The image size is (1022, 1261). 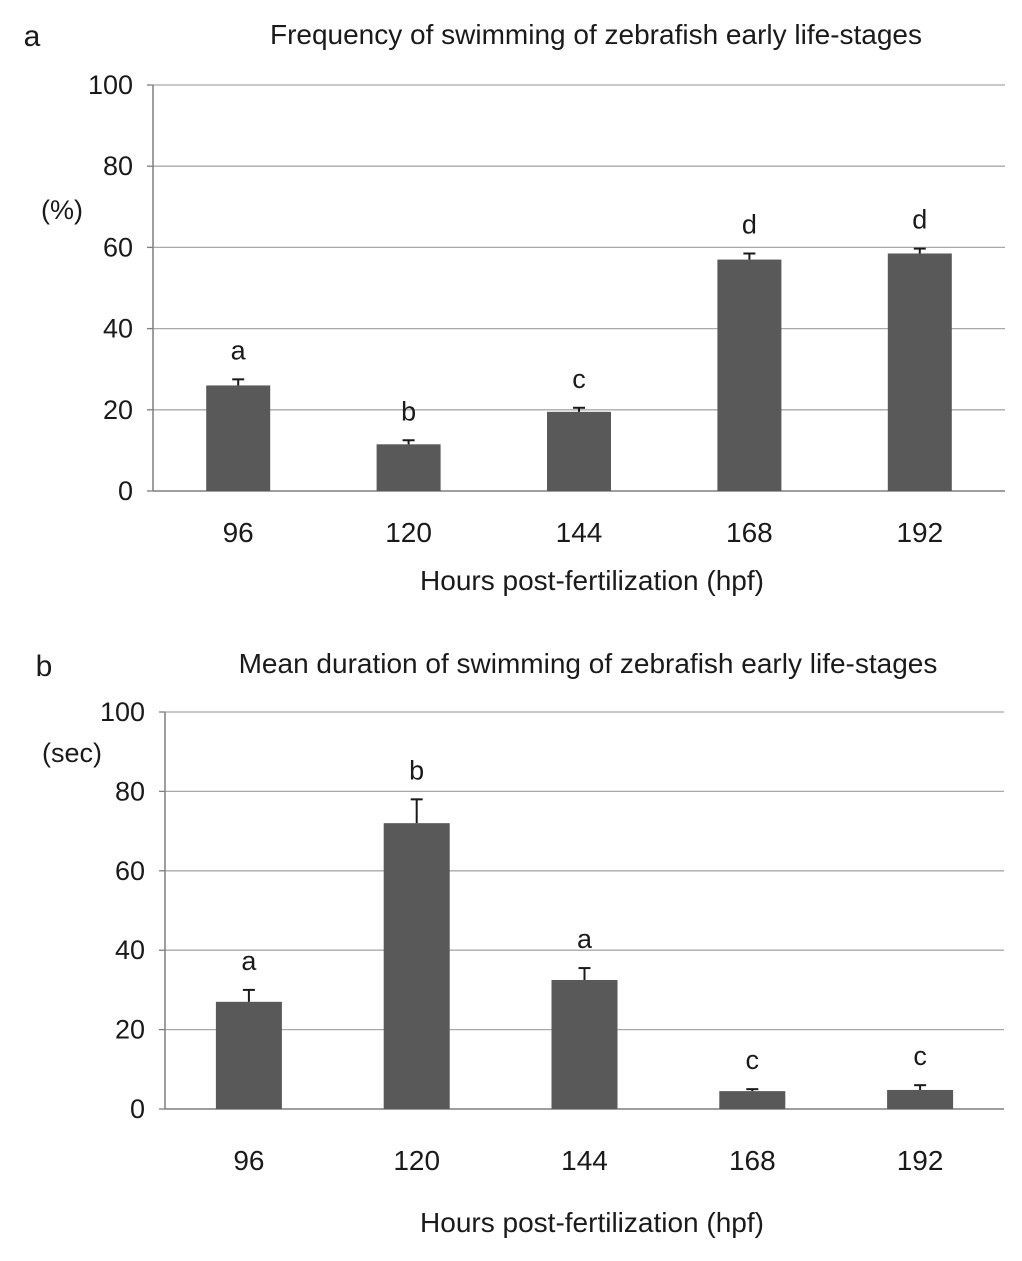 What do you see at coordinates (579, 379) in the screenshot?
I see `significance-label-144: c` at bounding box center [579, 379].